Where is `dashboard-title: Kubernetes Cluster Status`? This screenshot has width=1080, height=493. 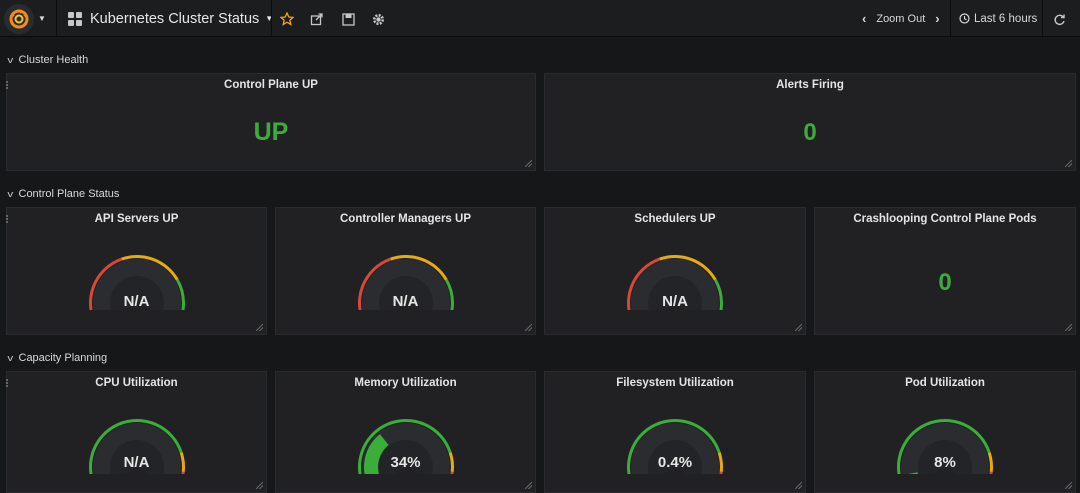 dashboard-title: Kubernetes Cluster Status is located at coordinates (175, 18).